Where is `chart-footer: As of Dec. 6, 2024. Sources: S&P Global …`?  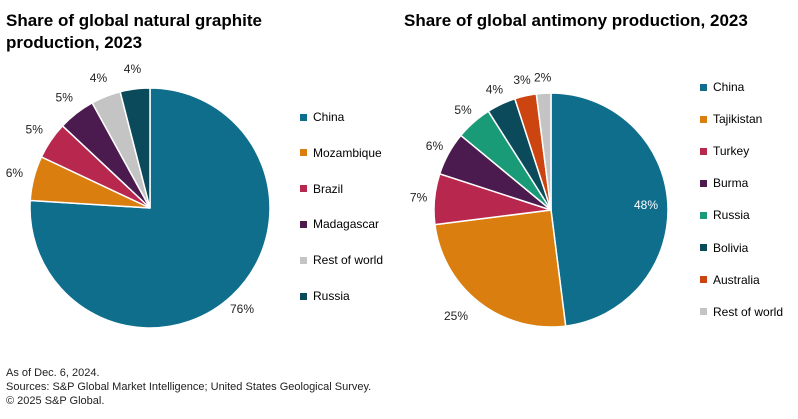 chart-footer: As of Dec. 6, 2024. Sources: S&P Global … is located at coordinates (188, 387).